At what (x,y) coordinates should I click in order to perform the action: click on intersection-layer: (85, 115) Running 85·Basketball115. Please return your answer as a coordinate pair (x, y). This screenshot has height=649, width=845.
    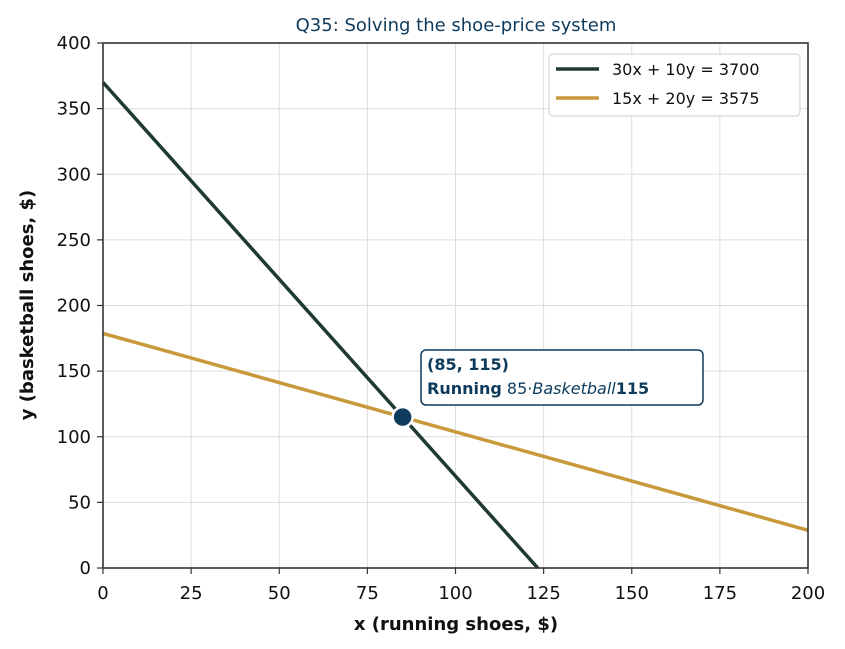
    Looking at the image, I should click on (547, 389).